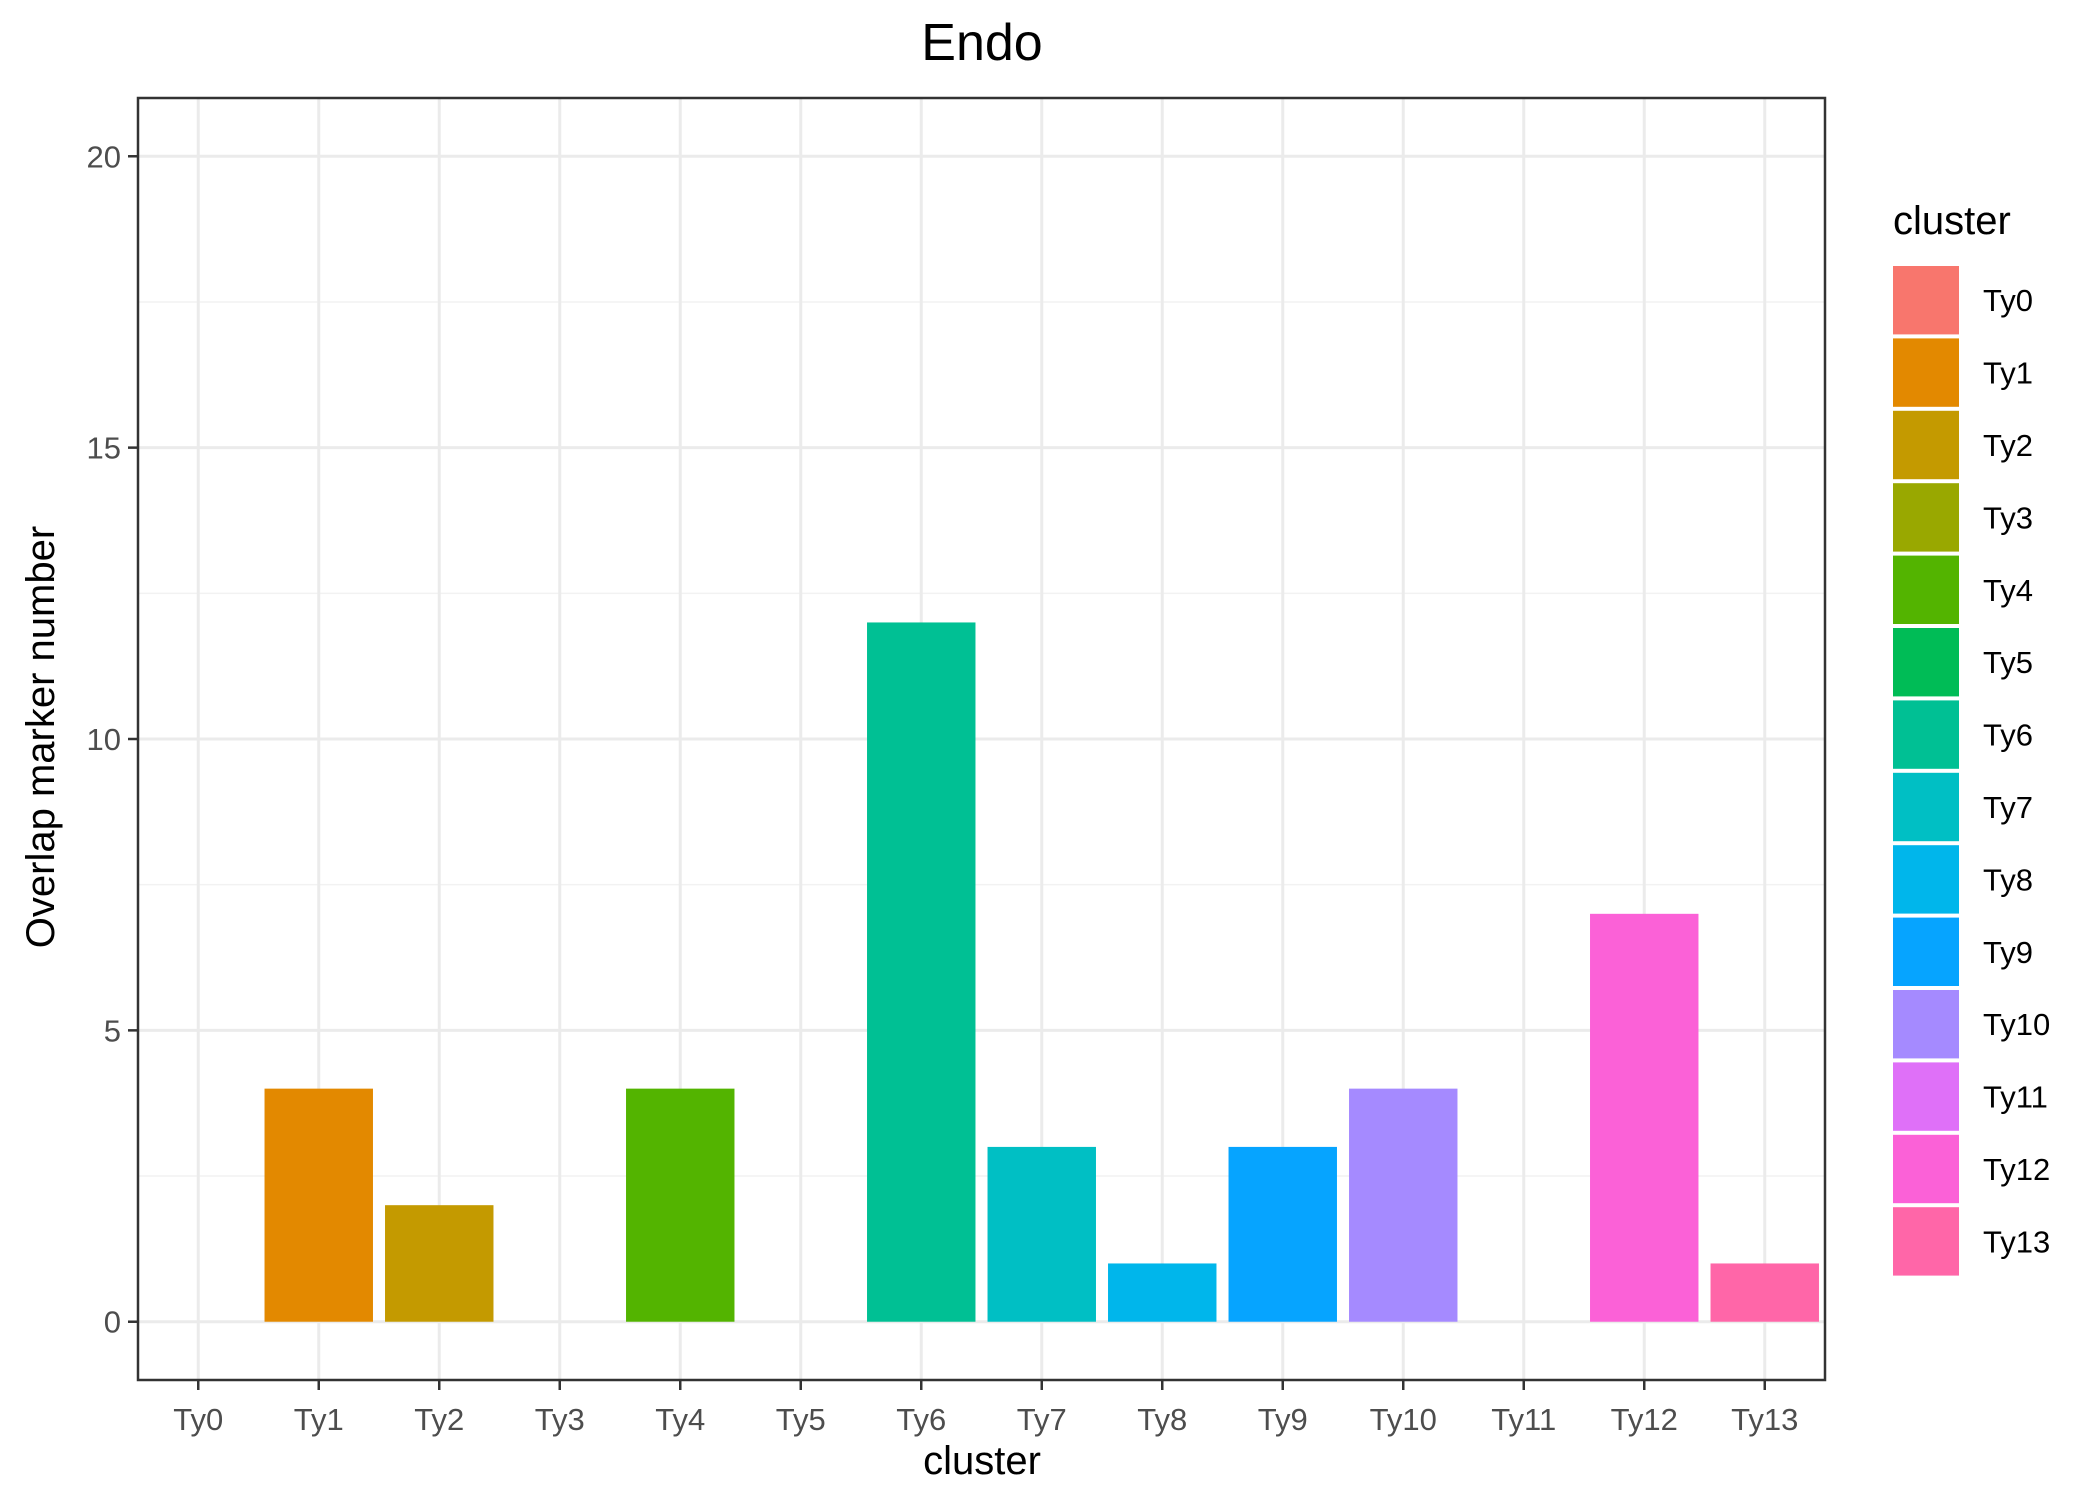  What do you see at coordinates (319, 1419) in the screenshot?
I see `x-tick-label: Ty1` at bounding box center [319, 1419].